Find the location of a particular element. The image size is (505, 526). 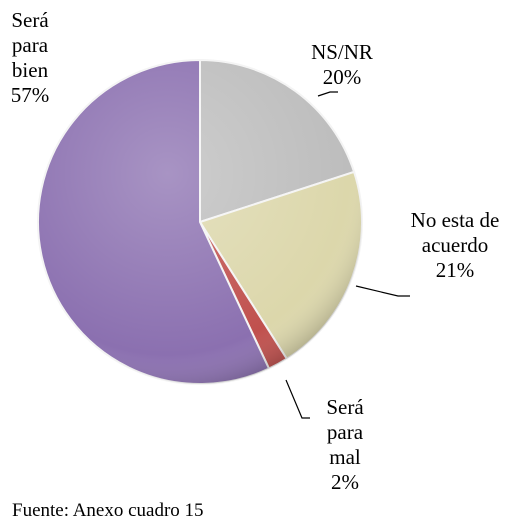

category-label: No esta de acuerdo is located at coordinates (455, 232).